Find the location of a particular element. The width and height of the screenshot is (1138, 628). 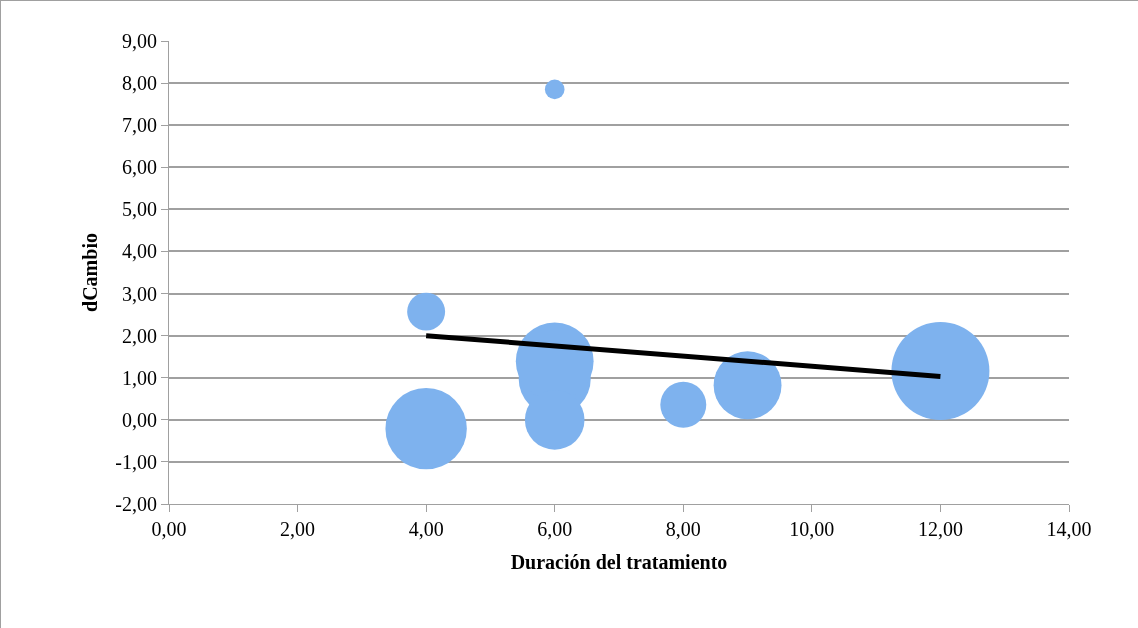

x-tick-label: 2,00 is located at coordinates (298, 529).